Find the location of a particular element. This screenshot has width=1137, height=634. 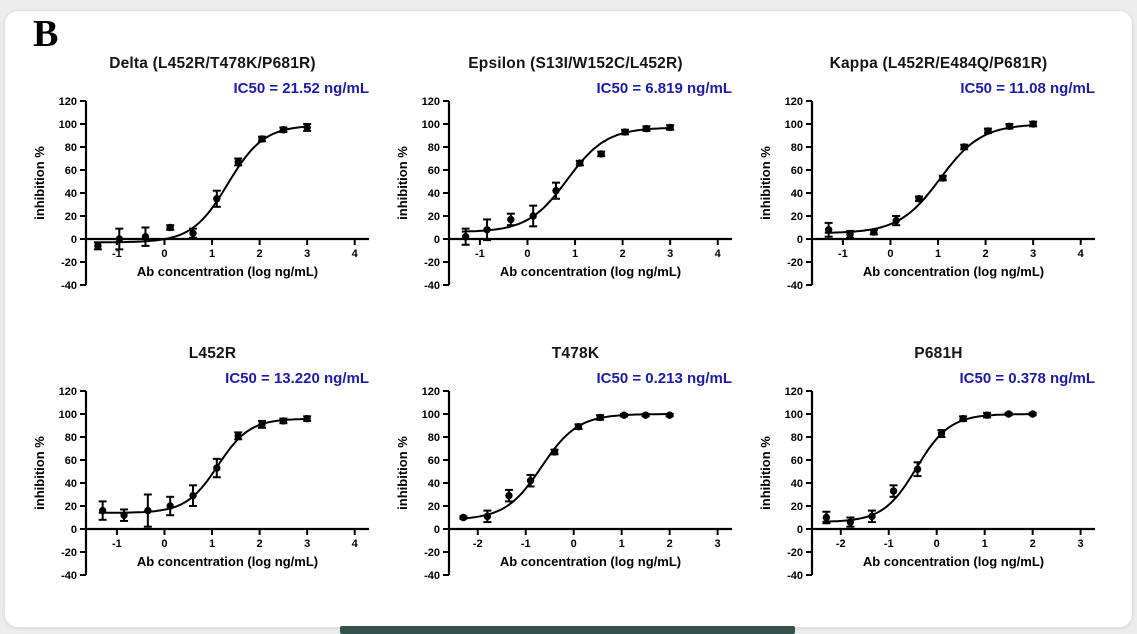

figure-panel-label: B is located at coordinates (46, 34).